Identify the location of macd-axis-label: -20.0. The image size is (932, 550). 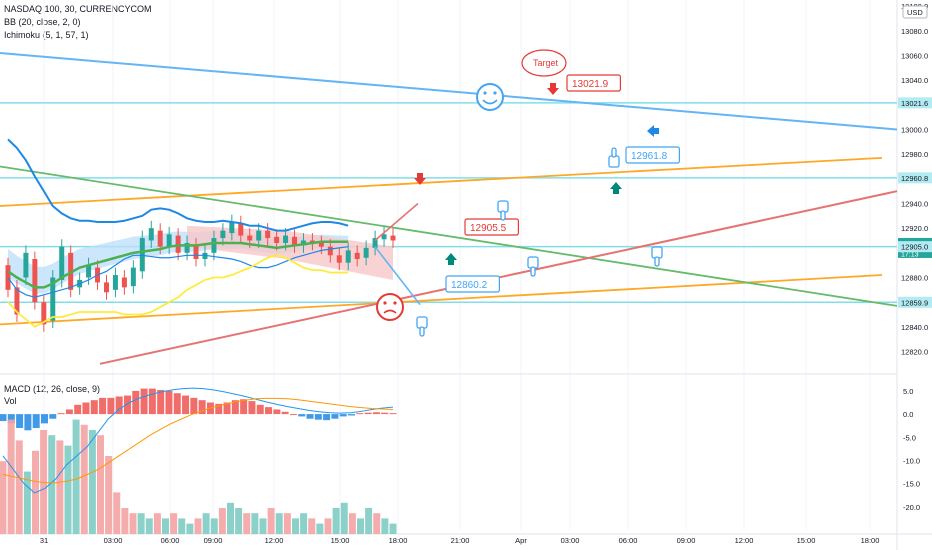
(911, 507).